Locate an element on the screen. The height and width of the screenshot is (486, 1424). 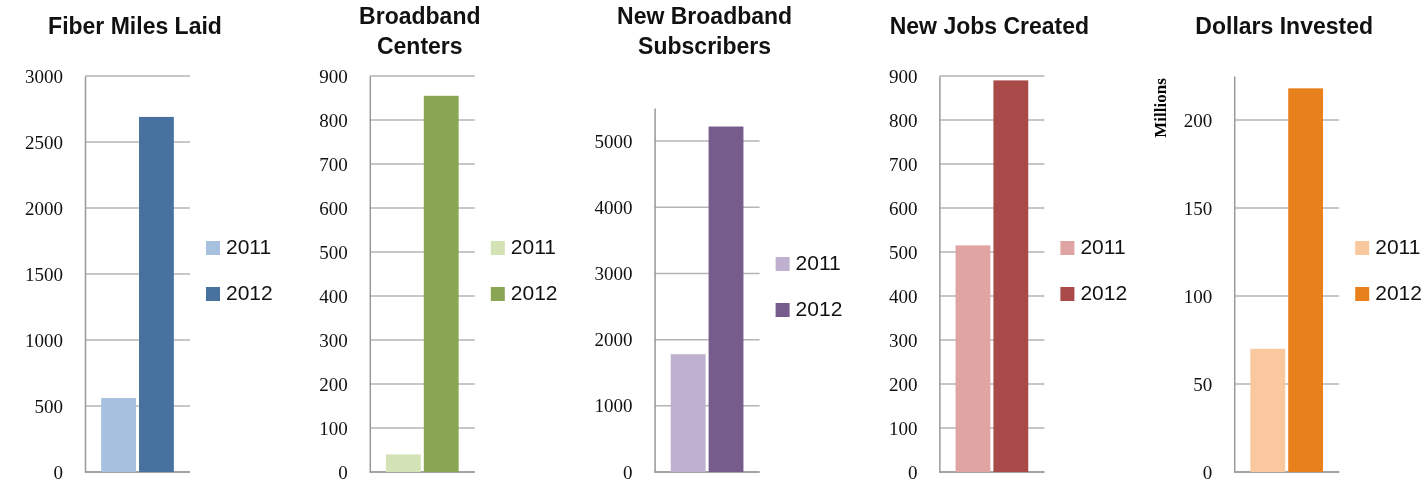
y-axis-title: Millions is located at coordinates (1161, 107).